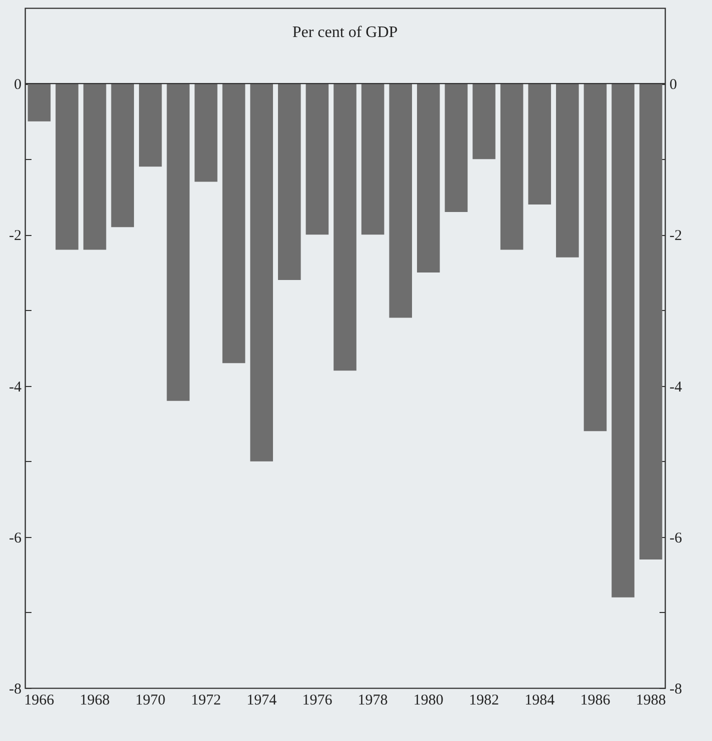  I want to click on y-tick-label: -6, so click(15, 538).